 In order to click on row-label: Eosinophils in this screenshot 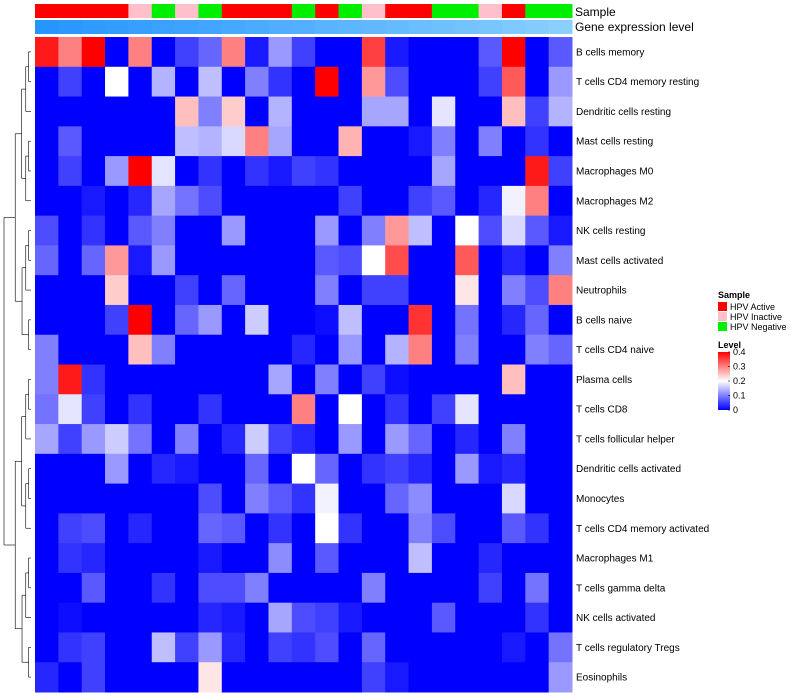, I will do `click(601, 678)`.